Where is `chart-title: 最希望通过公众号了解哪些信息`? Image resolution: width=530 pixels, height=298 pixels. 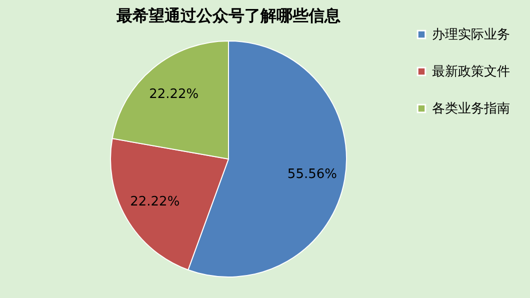
chart-title: 最希望通过公众号了解哪些信息 is located at coordinates (229, 16).